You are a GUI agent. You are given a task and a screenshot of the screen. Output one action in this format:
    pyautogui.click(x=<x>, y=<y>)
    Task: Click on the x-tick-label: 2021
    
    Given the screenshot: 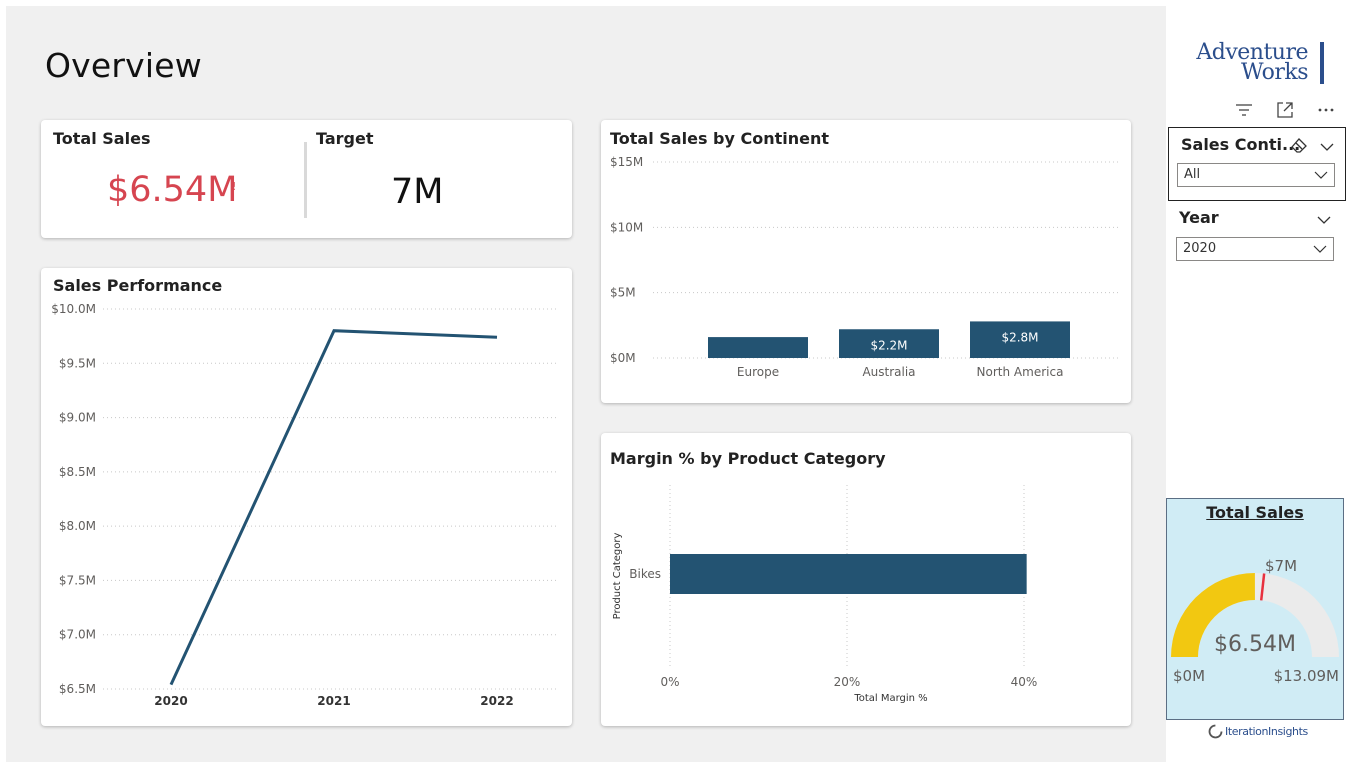 What is the action you would take?
    pyautogui.click(x=333, y=701)
    